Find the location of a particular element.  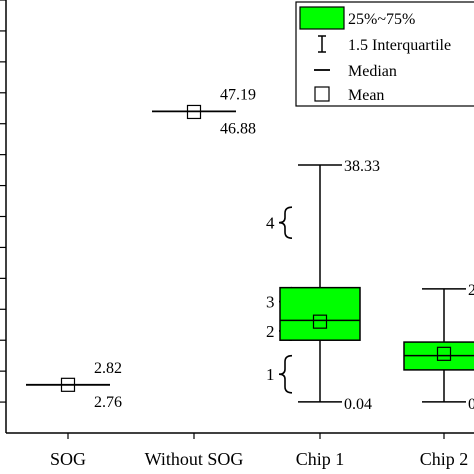

category-labels: SOG Without SOG Chip 1 Chip 2 is located at coordinates (259, 459).